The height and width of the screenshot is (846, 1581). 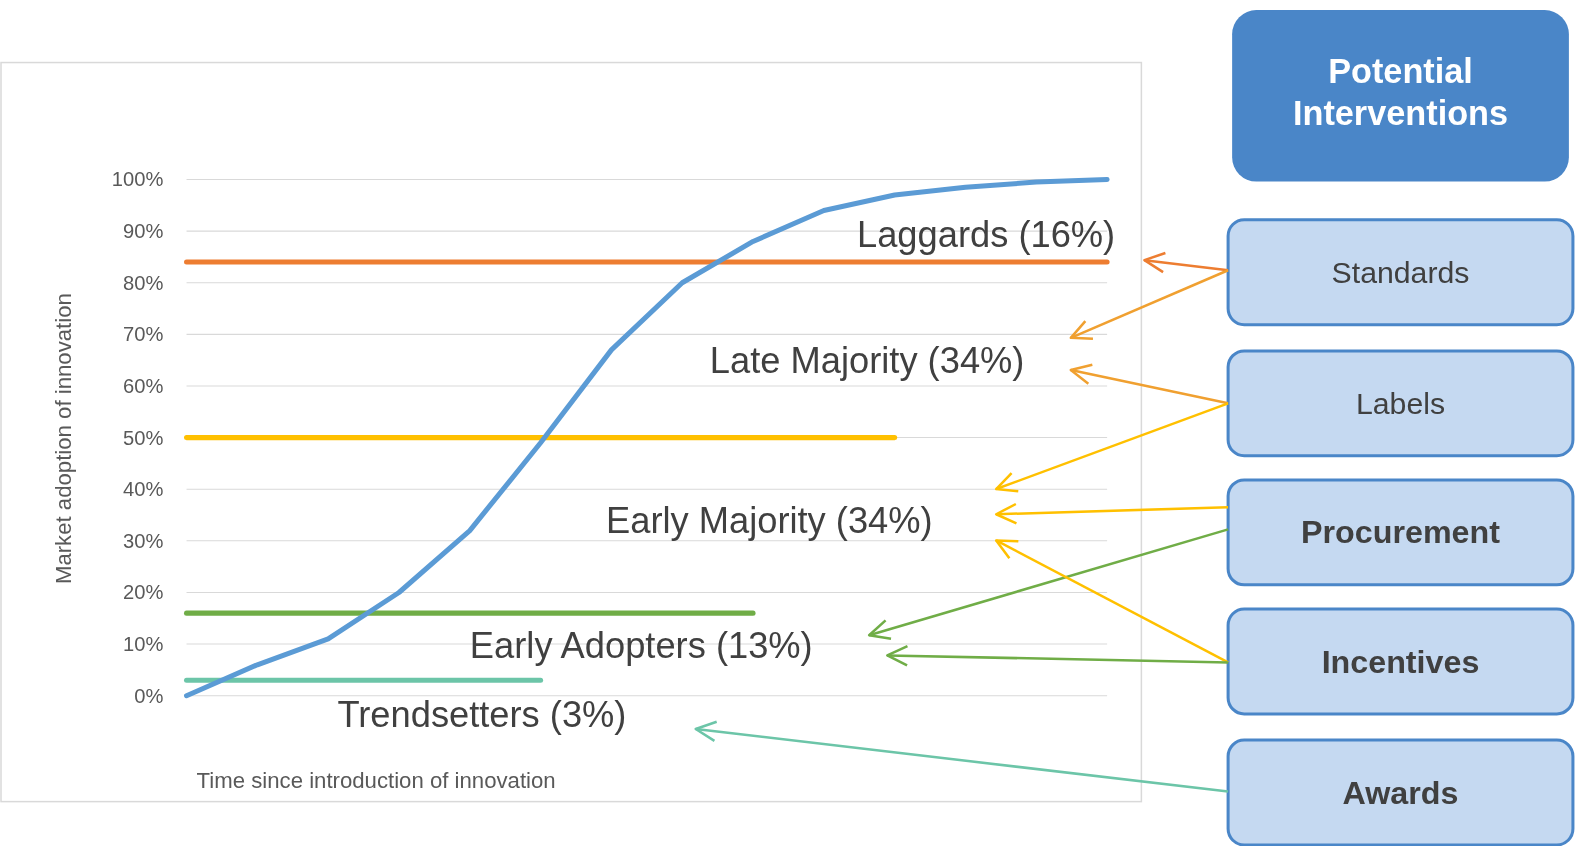 I want to click on text: Incentives, so click(x=1400, y=661).